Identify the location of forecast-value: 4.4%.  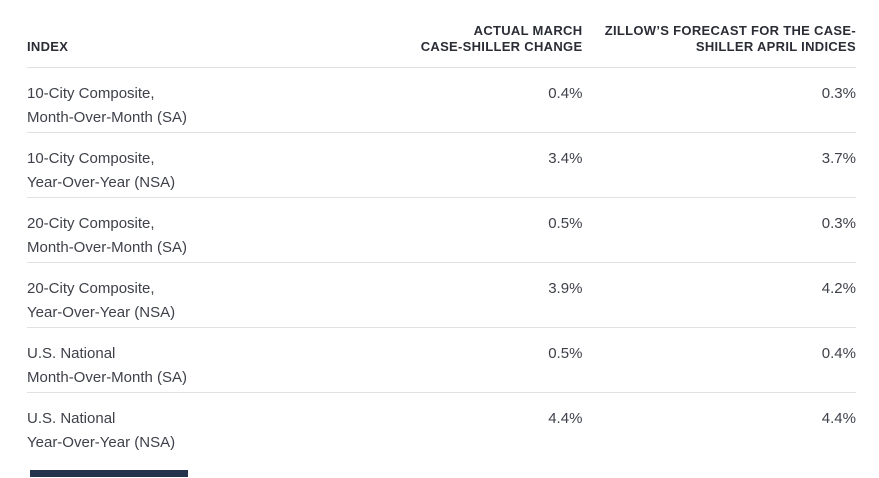
(838, 418).